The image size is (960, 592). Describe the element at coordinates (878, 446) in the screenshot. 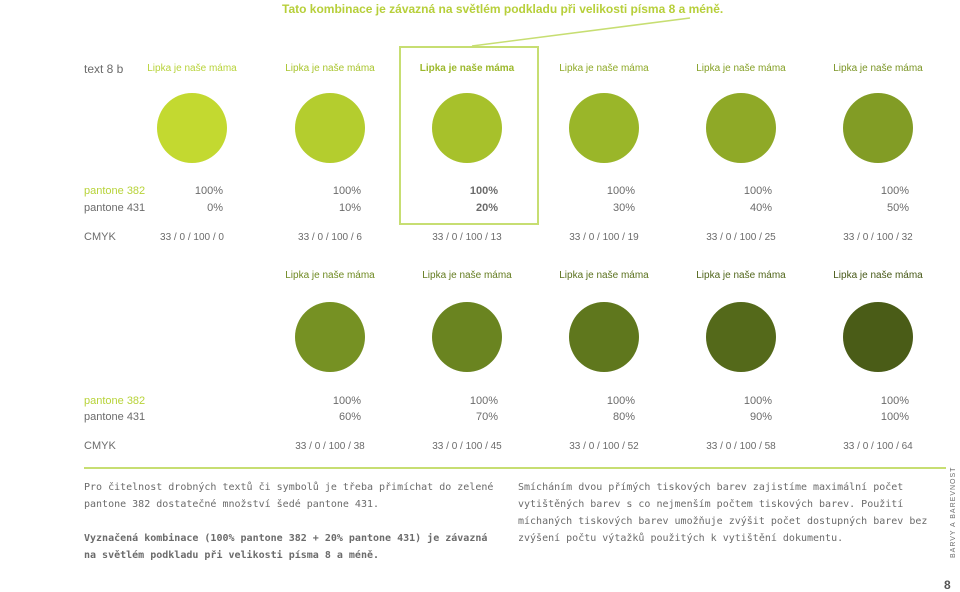

I see `row2-cmyk-value-5: 33 / 0 / 100 / 64` at that location.